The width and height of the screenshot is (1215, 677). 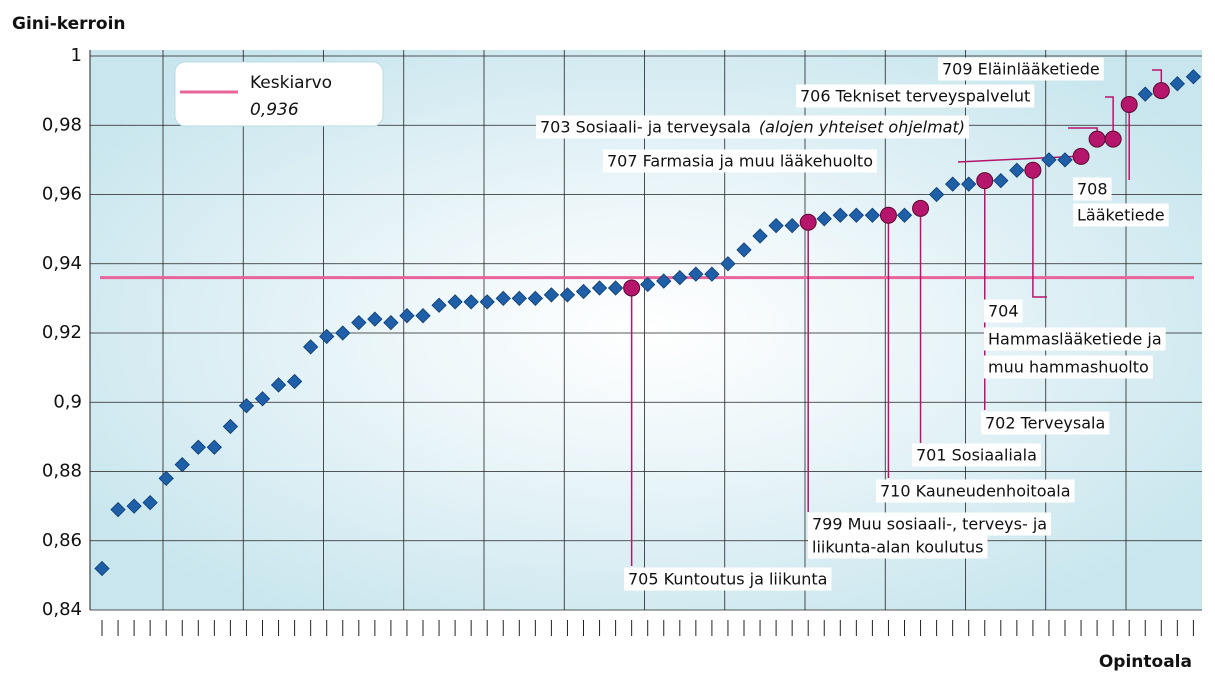 I want to click on annotation-label: 706 Tekniset terveyspalvelut, so click(x=915, y=96).